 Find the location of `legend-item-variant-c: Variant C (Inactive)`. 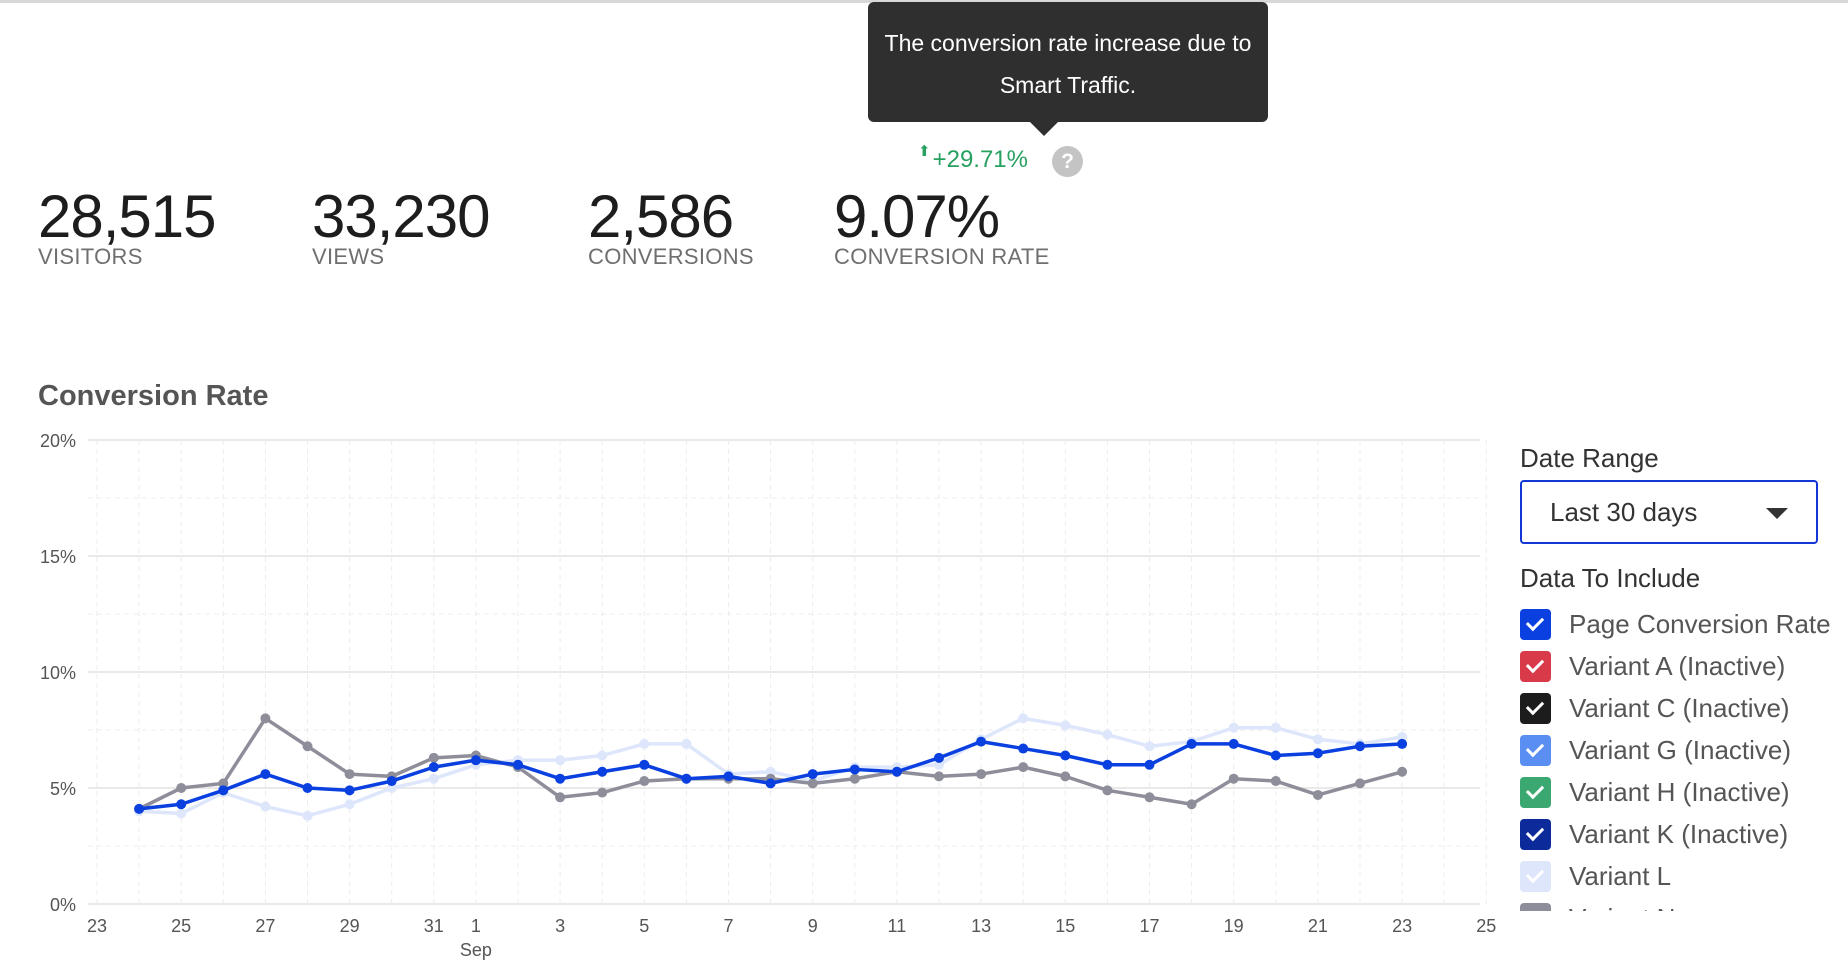

legend-item-variant-c: Variant C (Inactive) is located at coordinates (1680, 708).